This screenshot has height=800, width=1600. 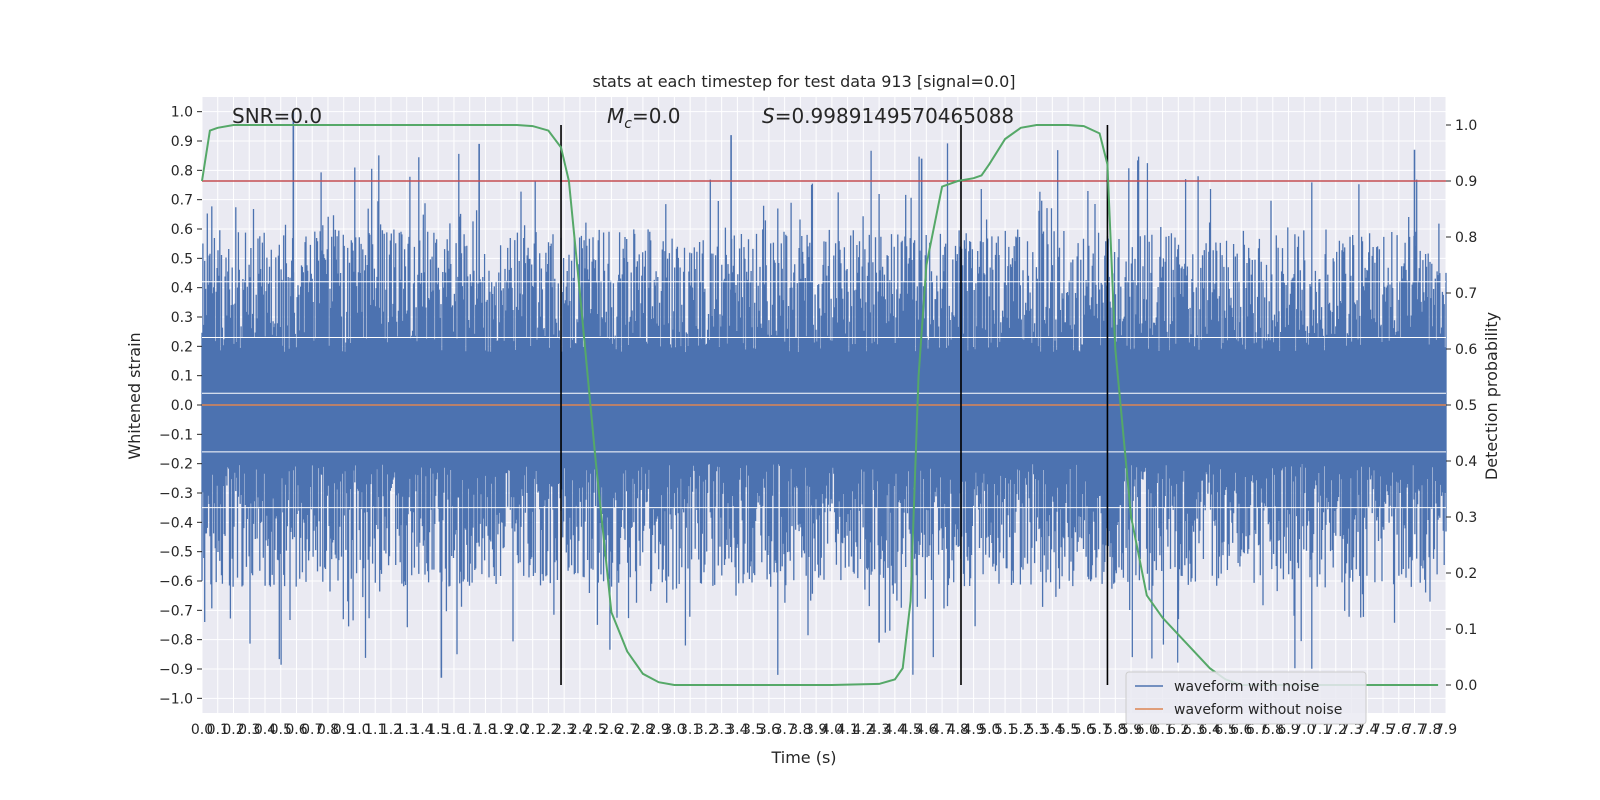 What do you see at coordinates (1225, 730) in the screenshot?
I see `x-tick-label: 6.5` at bounding box center [1225, 730].